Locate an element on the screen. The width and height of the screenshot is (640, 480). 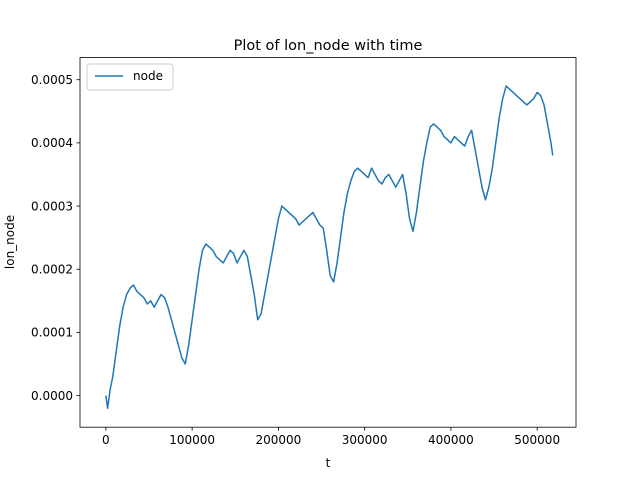
x-tick-label: 200000 is located at coordinates (278, 440).